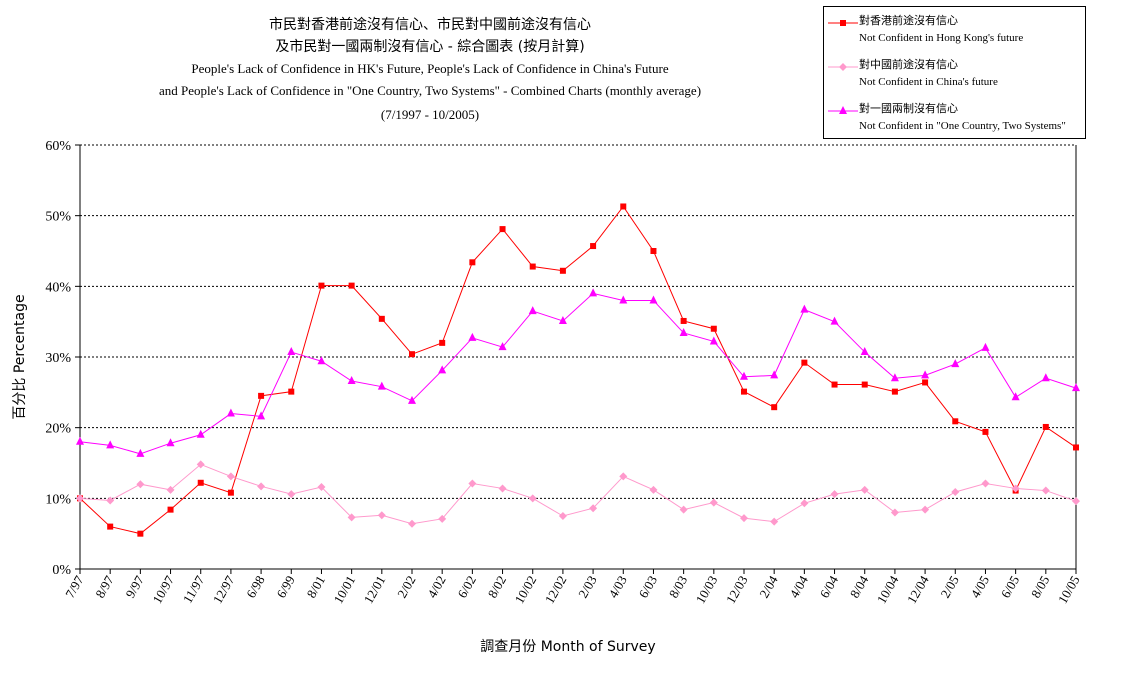 Image resolution: width=1148 pixels, height=682 pixels. What do you see at coordinates (344, 589) in the screenshot?
I see `x-tick-label: 10/01` at bounding box center [344, 589].